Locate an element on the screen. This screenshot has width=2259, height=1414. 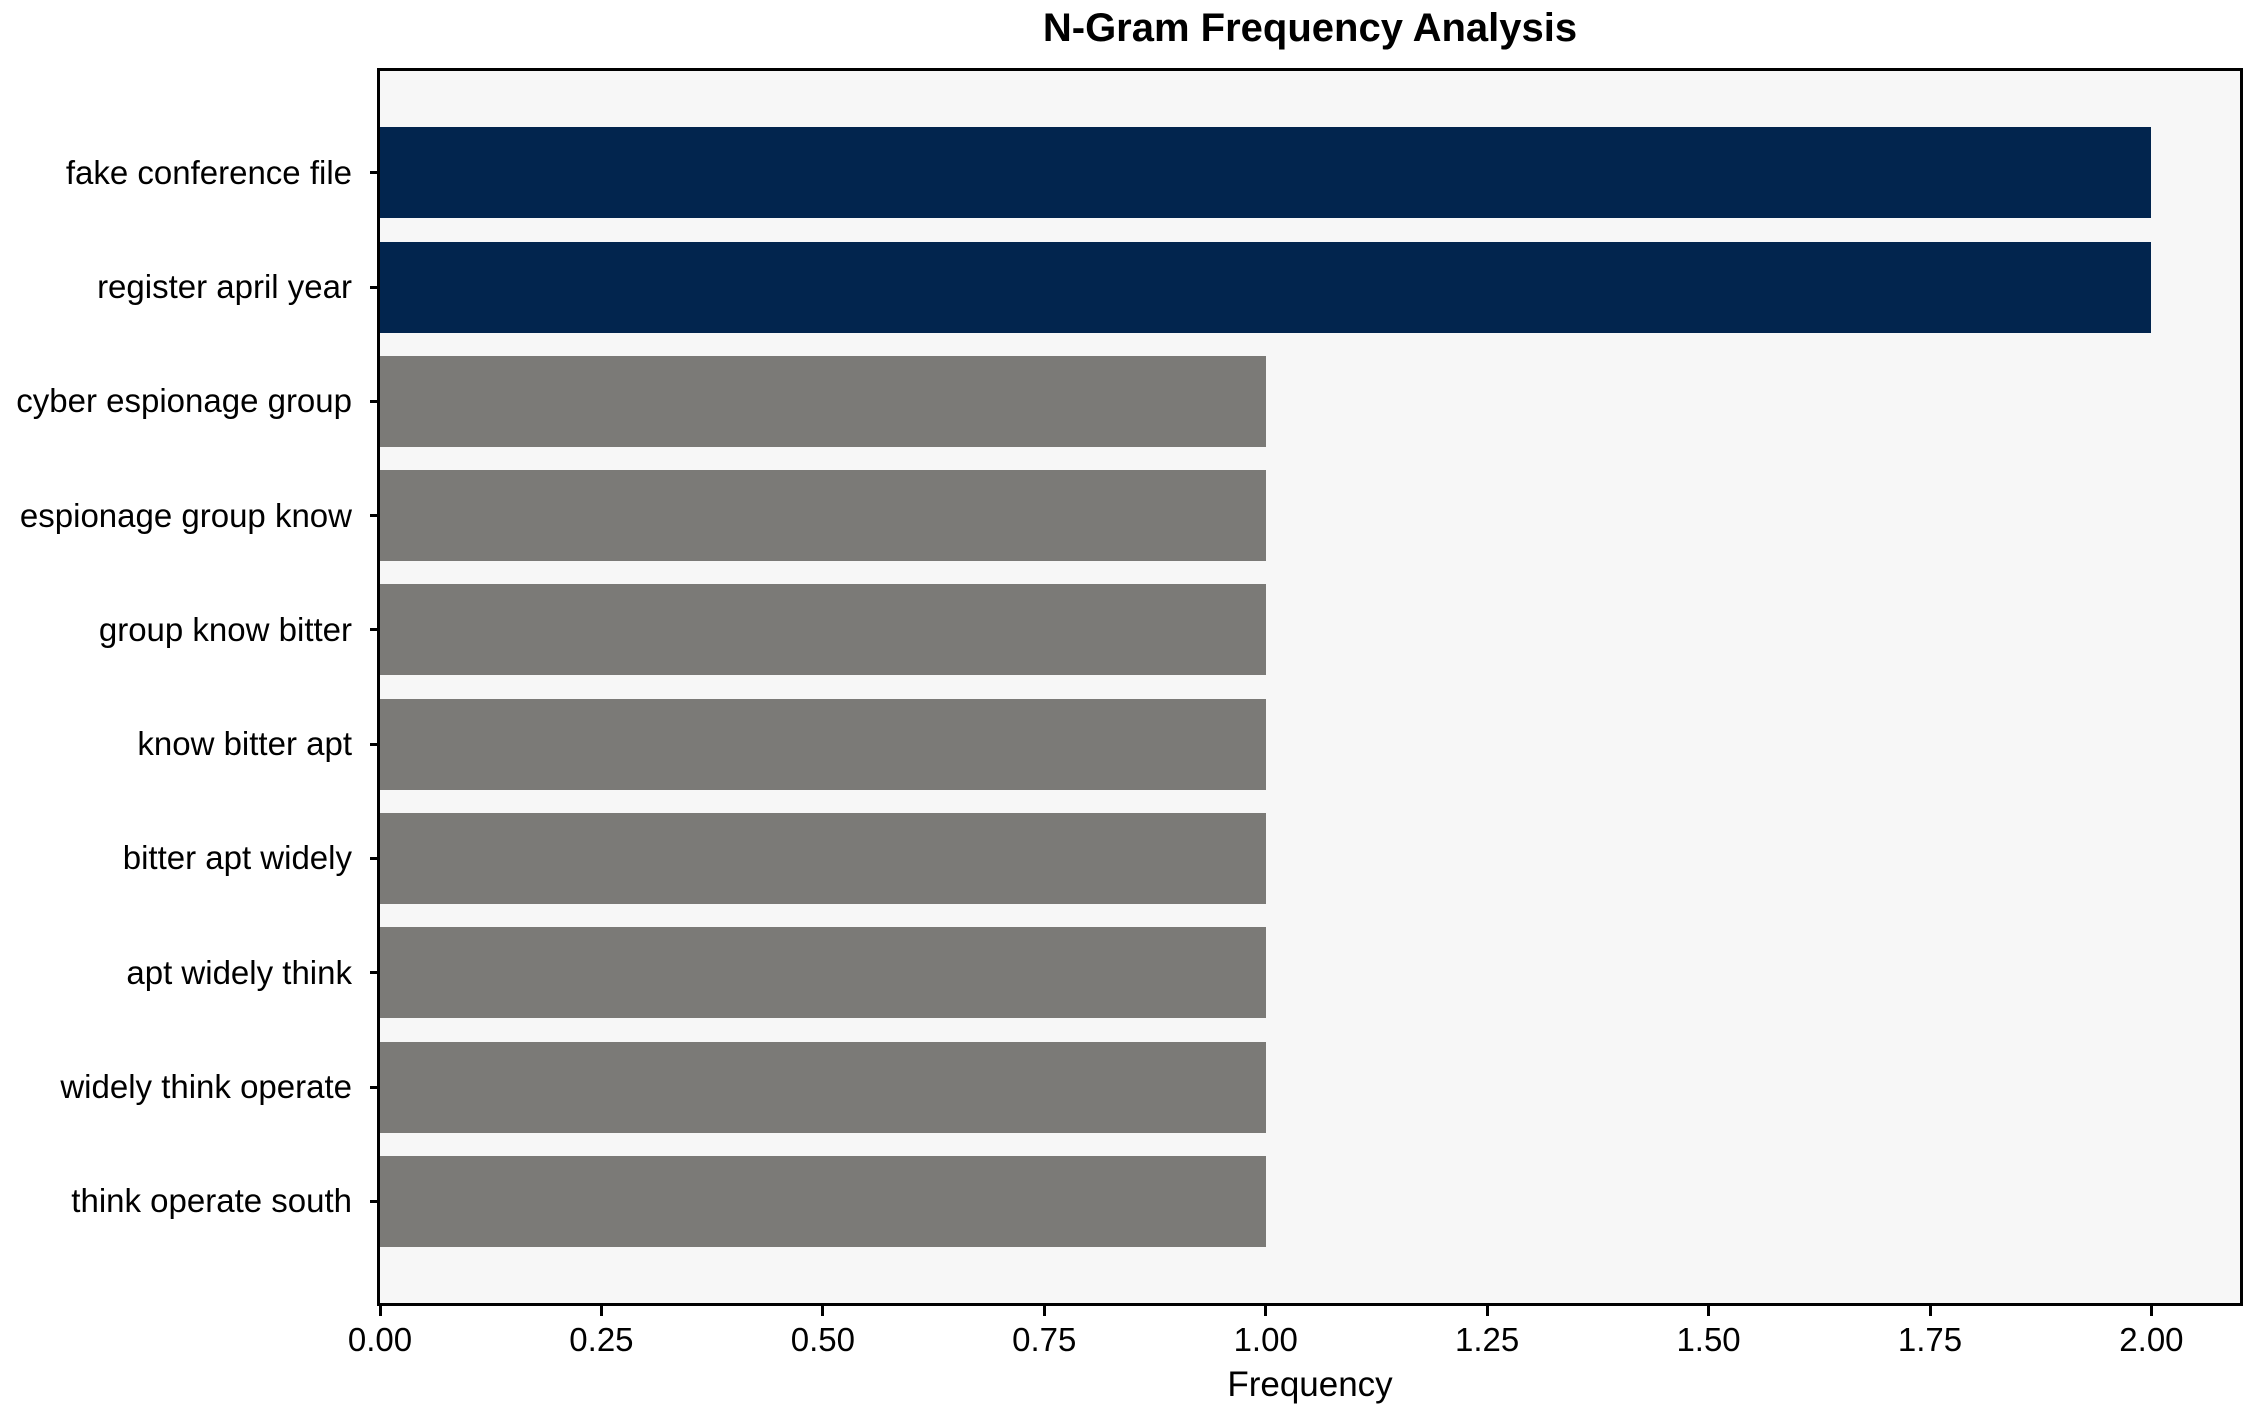
bar-cyber-espionage-group is located at coordinates (823, 401).